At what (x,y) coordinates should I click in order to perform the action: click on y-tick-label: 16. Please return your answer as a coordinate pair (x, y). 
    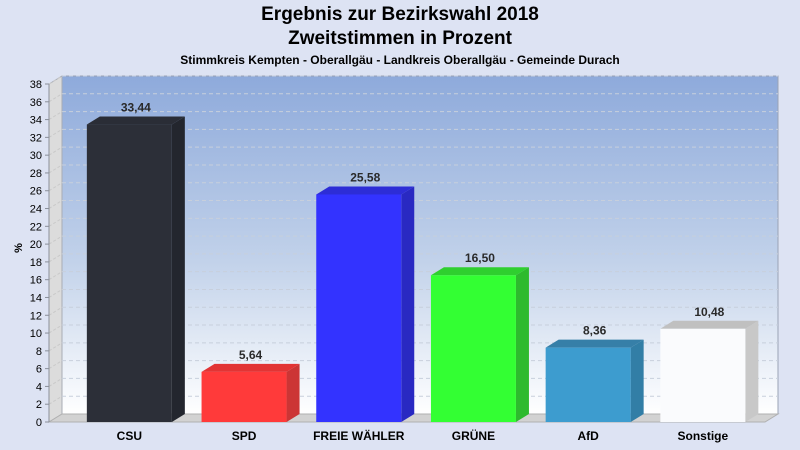
    Looking at the image, I should click on (36, 281).